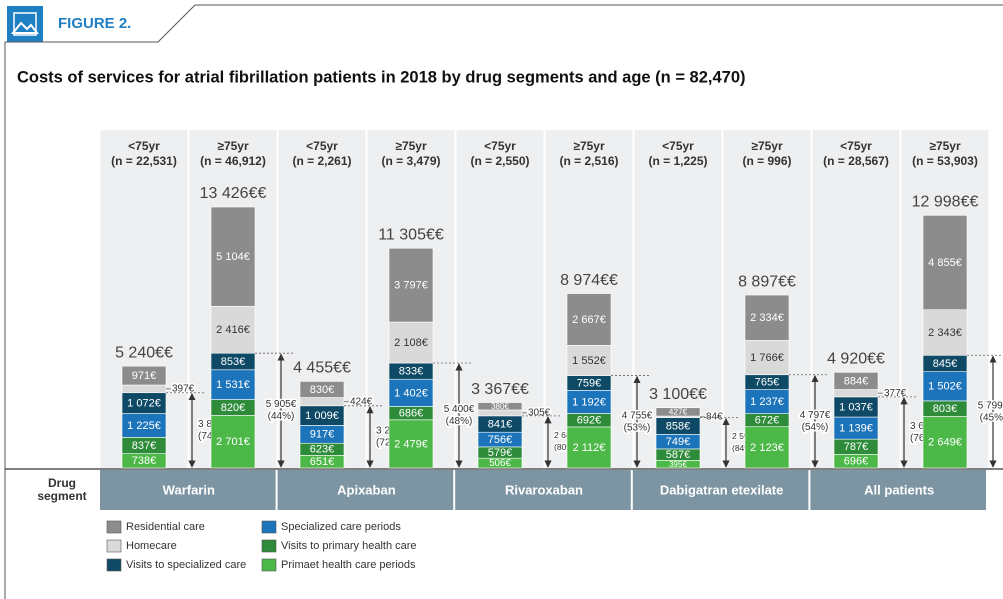  Describe the element at coordinates (144, 404) in the screenshot. I see `value-label: 1 072€` at that location.